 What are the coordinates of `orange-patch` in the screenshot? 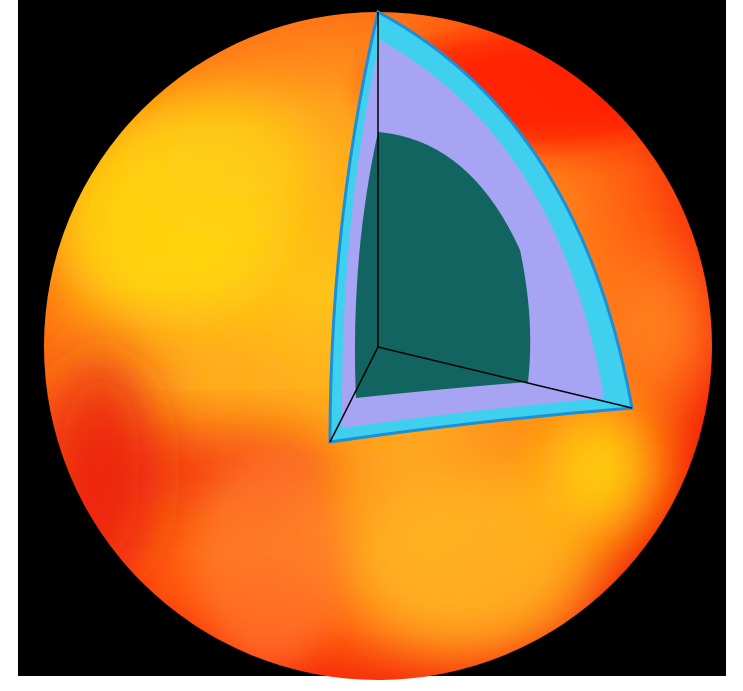 It's located at (660, 330).